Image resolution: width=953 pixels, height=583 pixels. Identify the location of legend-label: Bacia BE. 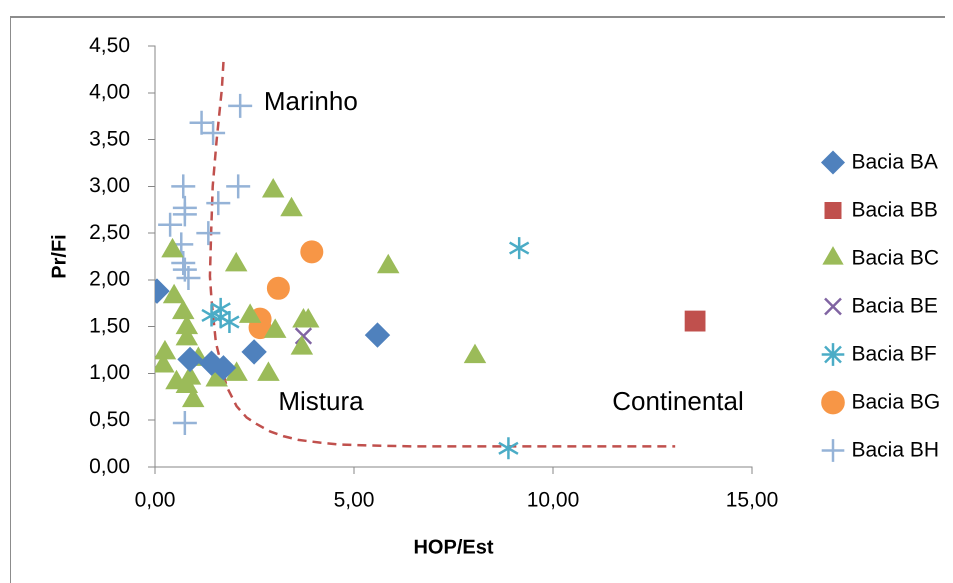
(895, 306).